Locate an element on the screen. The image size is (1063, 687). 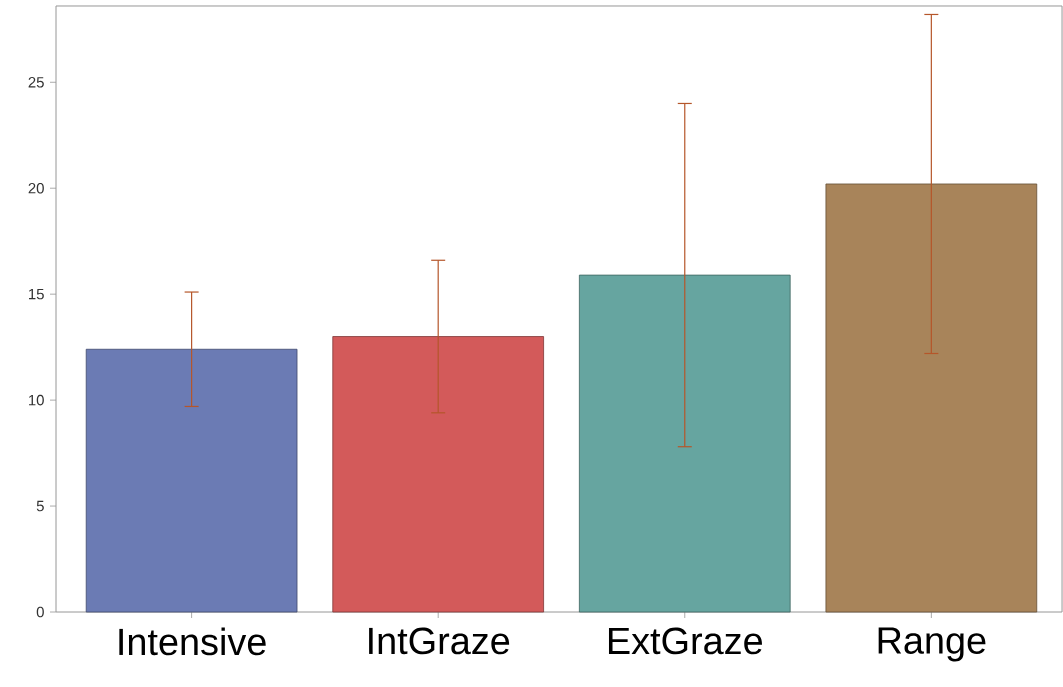
x-tick-label: IntGraze is located at coordinates (439, 641).